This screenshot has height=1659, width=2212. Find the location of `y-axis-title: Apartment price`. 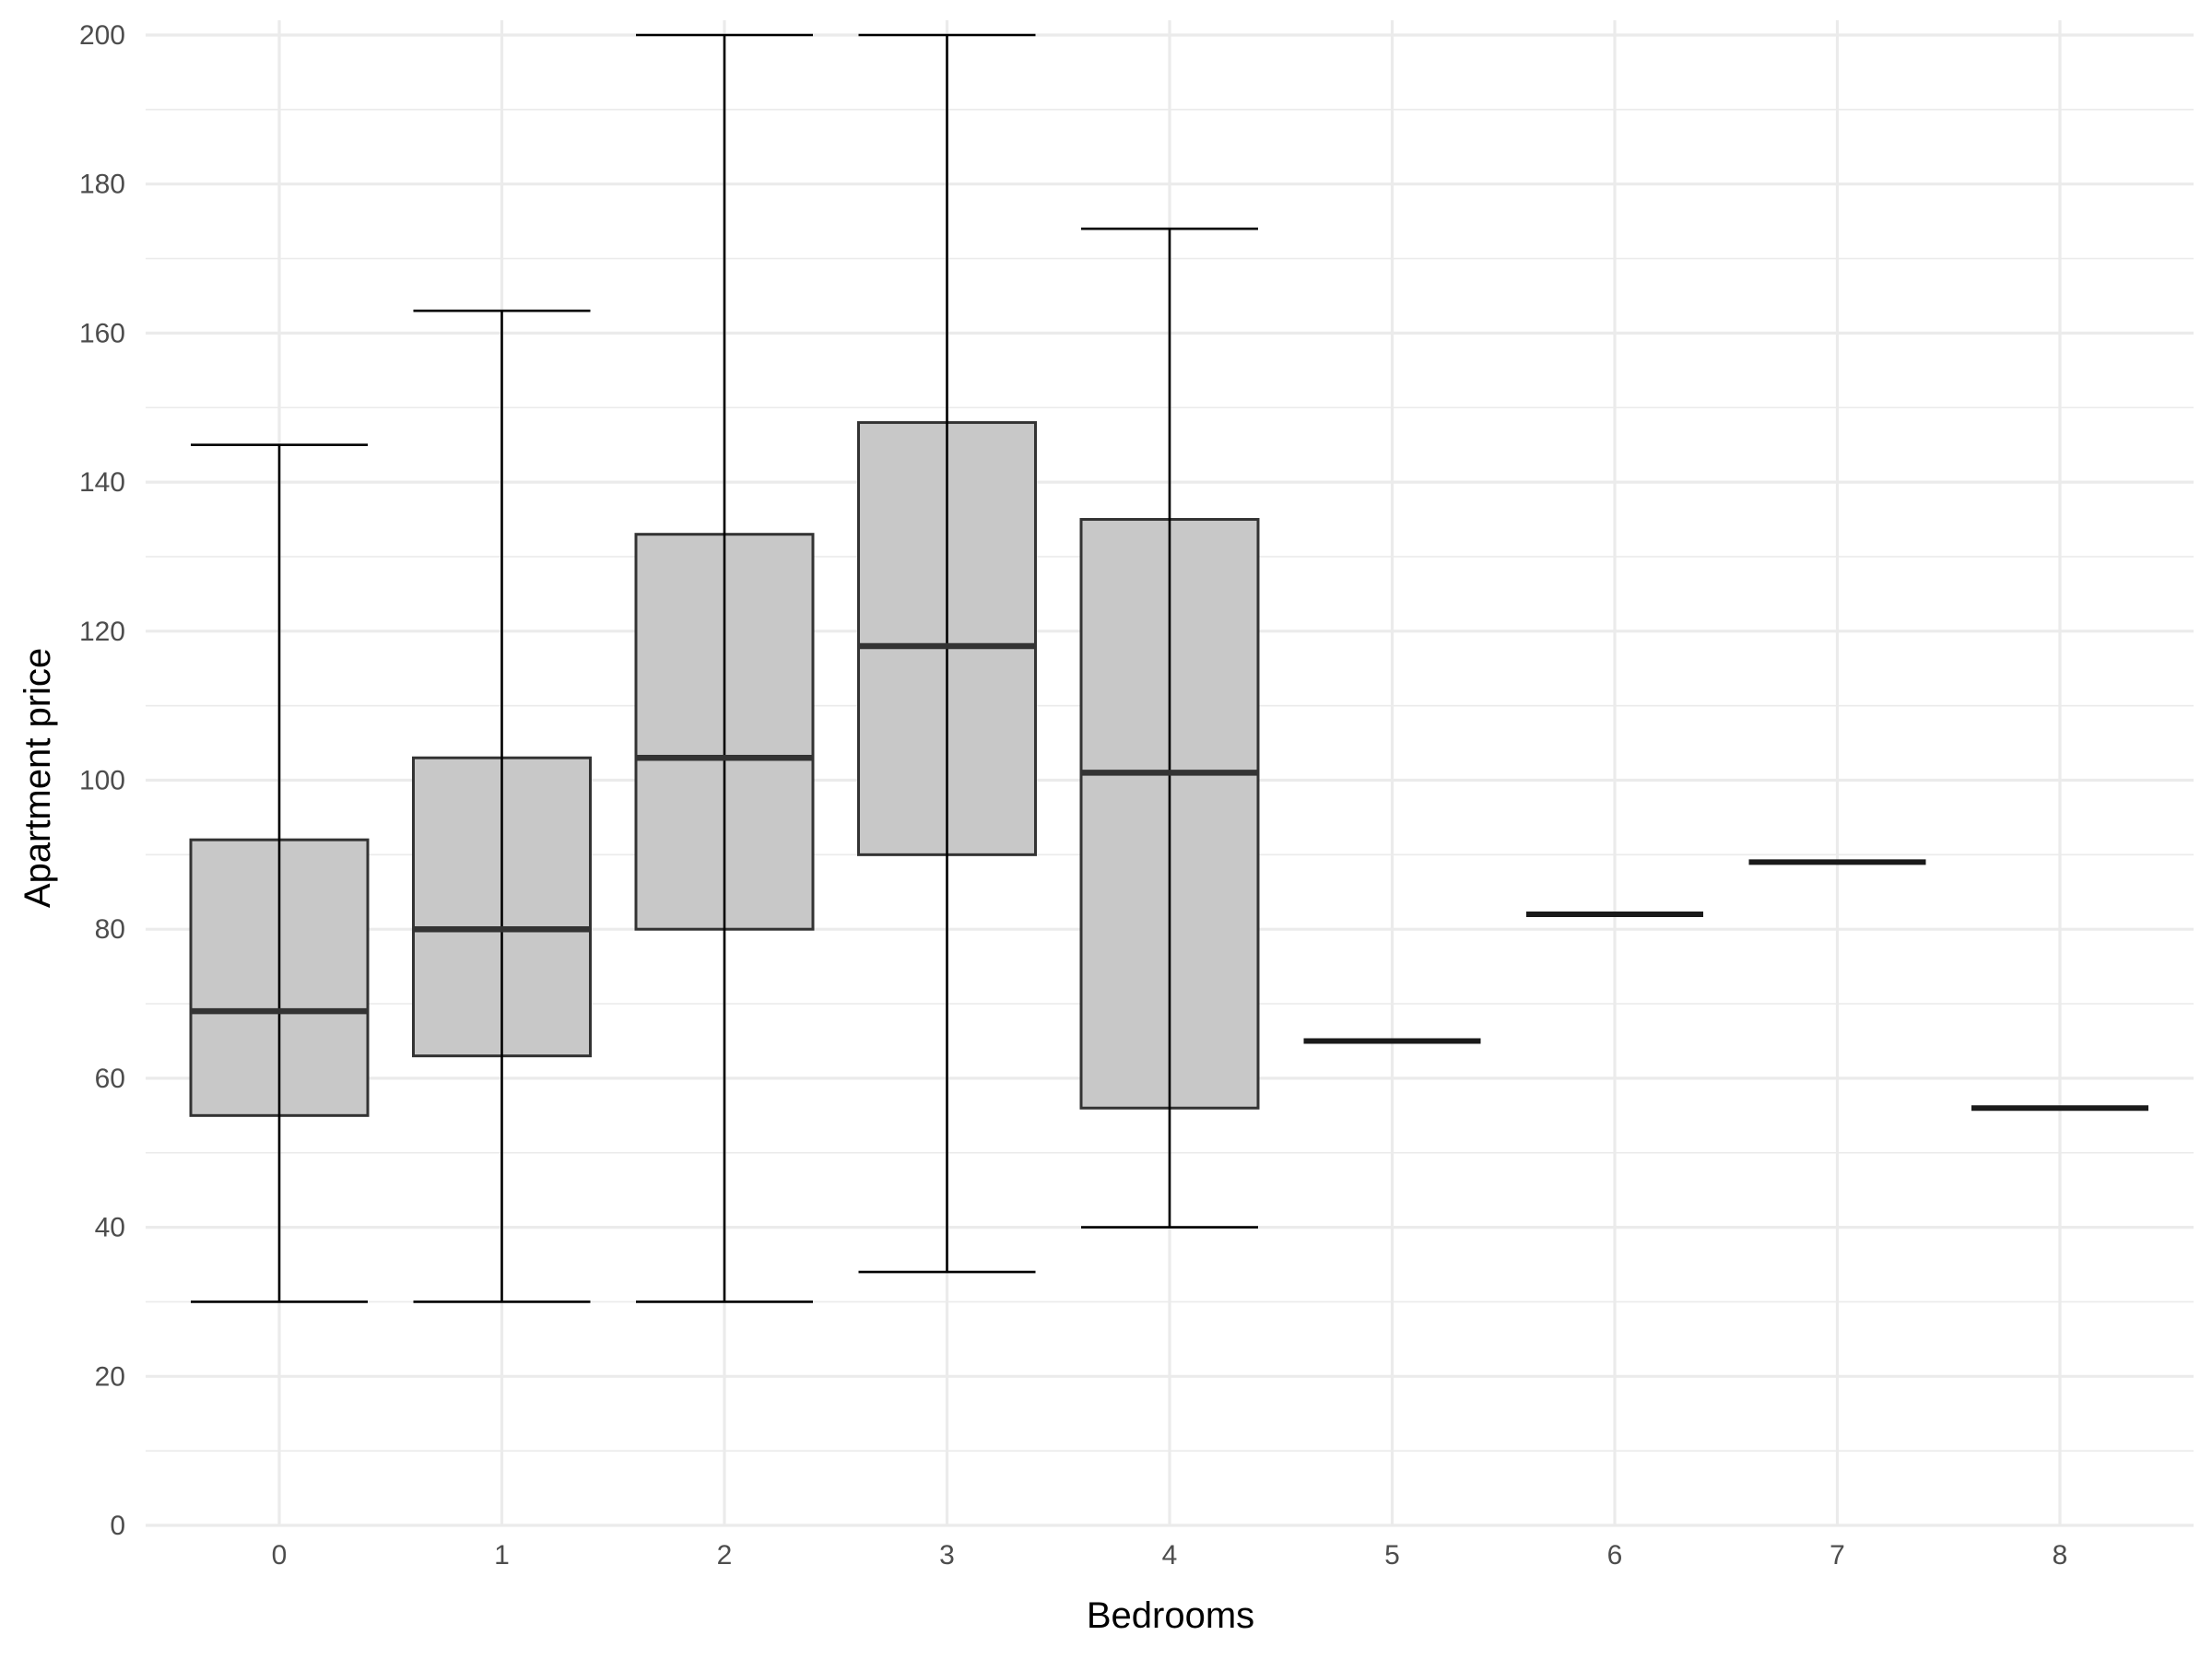

y-axis-title: Apartment price is located at coordinates (38, 778).